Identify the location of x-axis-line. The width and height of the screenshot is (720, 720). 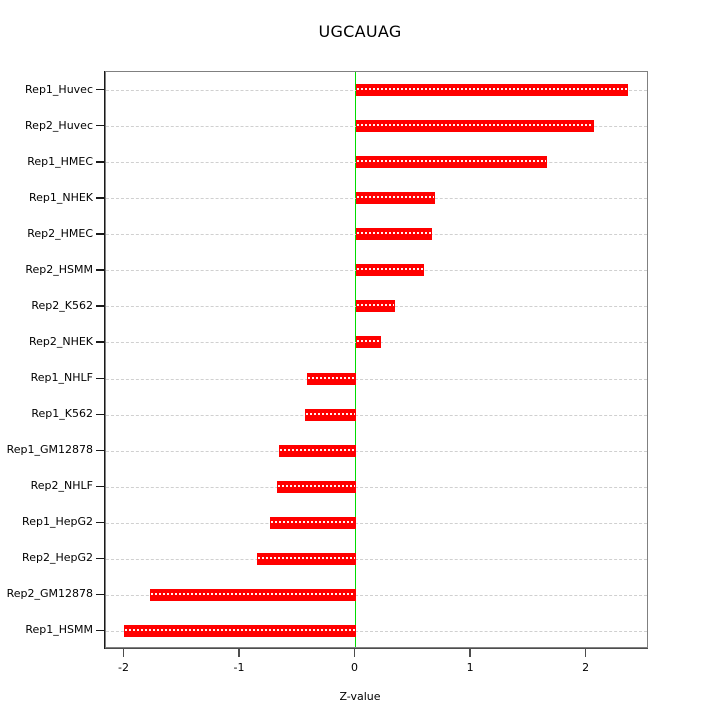
(376, 648).